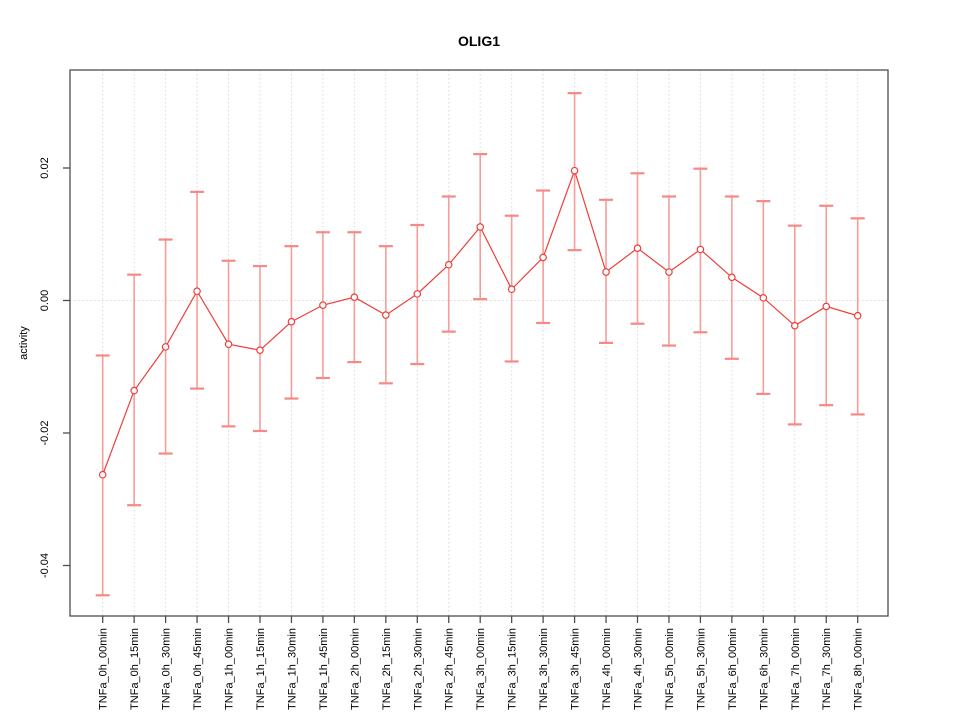 The image size is (960, 720). What do you see at coordinates (859, 669) in the screenshot?
I see `x-tick-label: TNFa_8h_00min` at bounding box center [859, 669].